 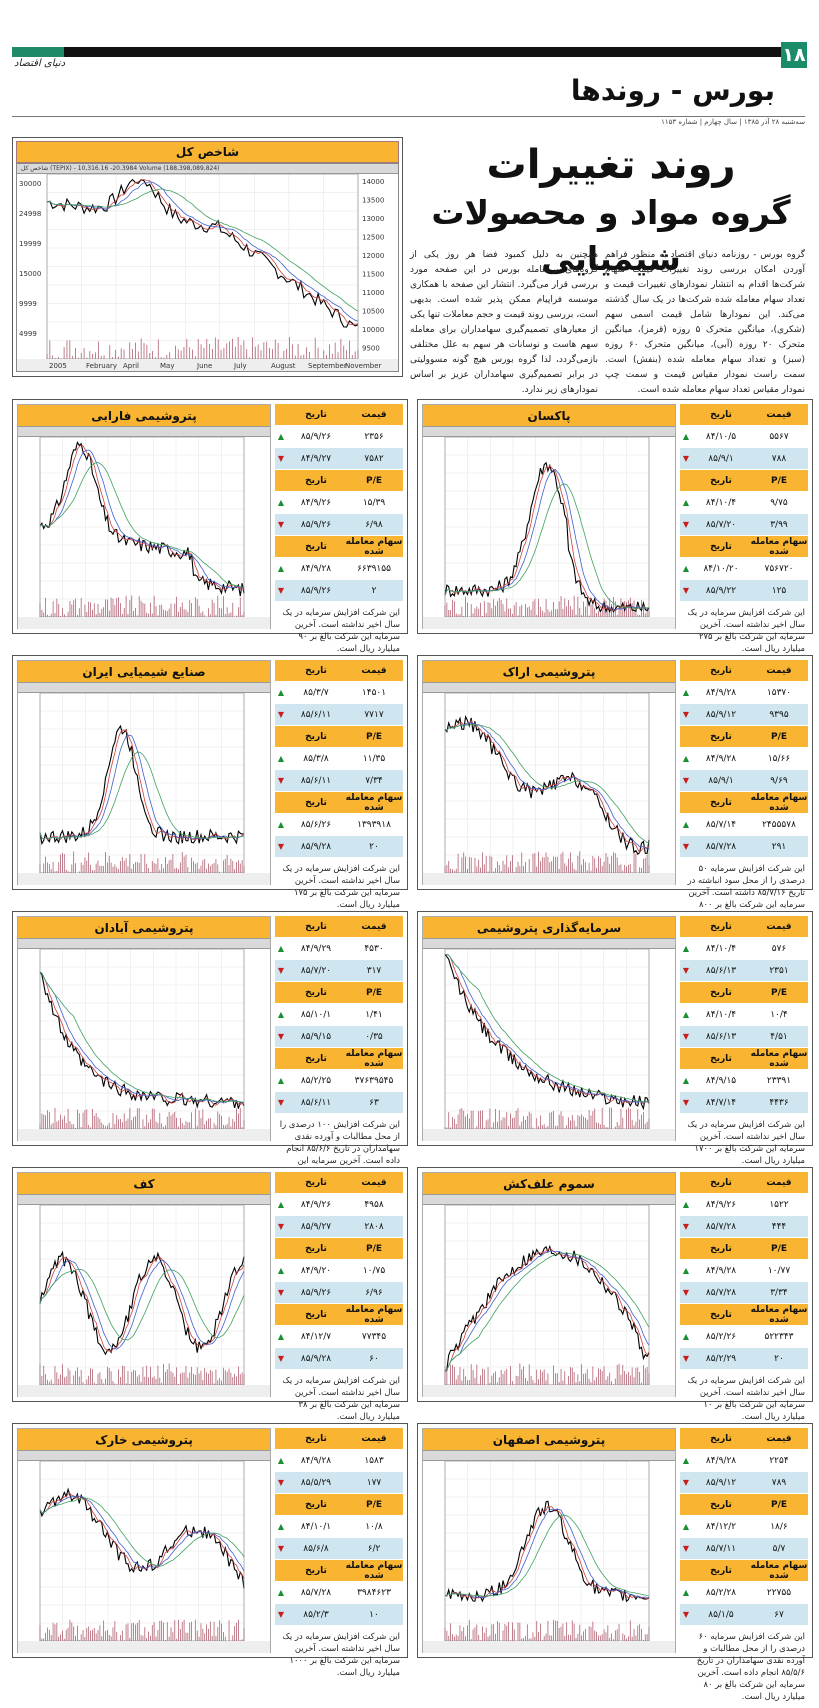 I want to click on stats-row: ۷۸۹ ۸۵/۹/۱۲ ▼, so click(x=744, y=1483).